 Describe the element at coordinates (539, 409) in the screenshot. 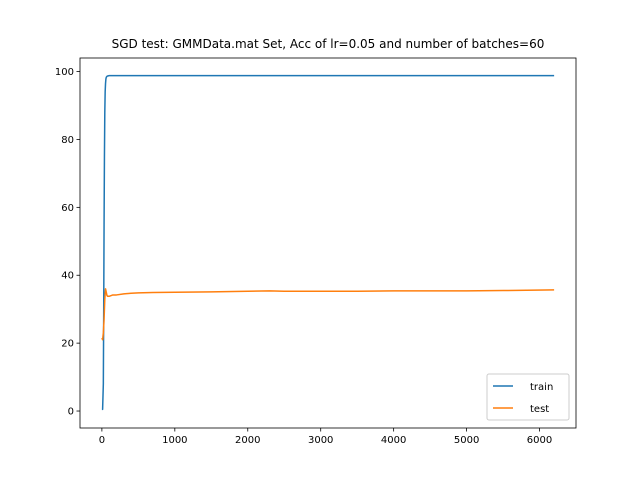

I see `legend-label-test: test` at that location.